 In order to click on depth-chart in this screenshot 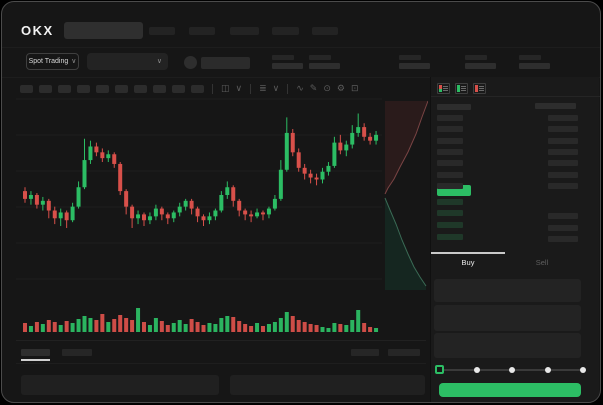, I will do `click(406, 194)`.